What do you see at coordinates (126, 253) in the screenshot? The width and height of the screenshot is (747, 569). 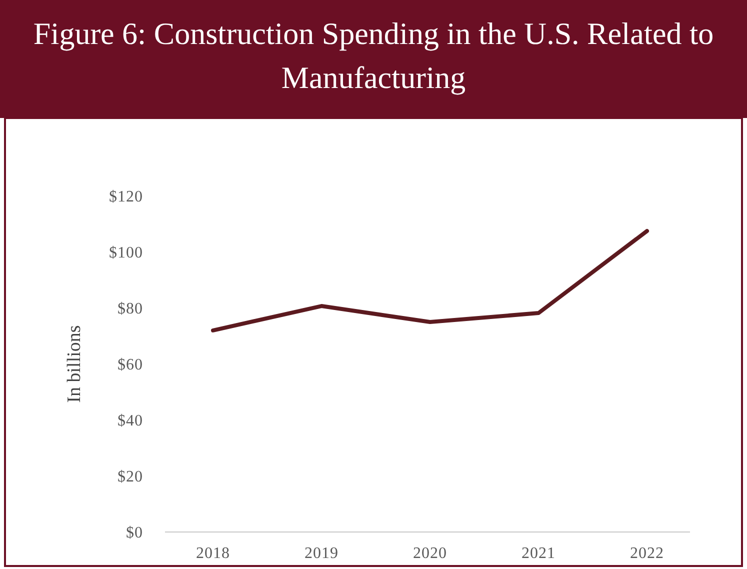 I see `y-tick-label: $100` at bounding box center [126, 253].